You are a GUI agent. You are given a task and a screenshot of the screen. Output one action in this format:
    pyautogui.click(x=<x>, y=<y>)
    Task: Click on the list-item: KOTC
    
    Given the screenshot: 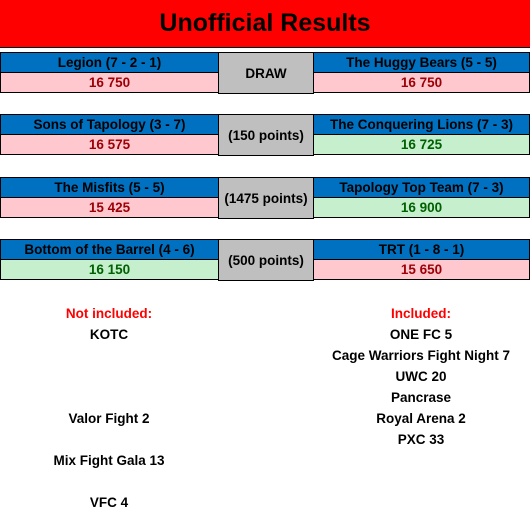 What is the action you would take?
    pyautogui.click(x=109, y=334)
    